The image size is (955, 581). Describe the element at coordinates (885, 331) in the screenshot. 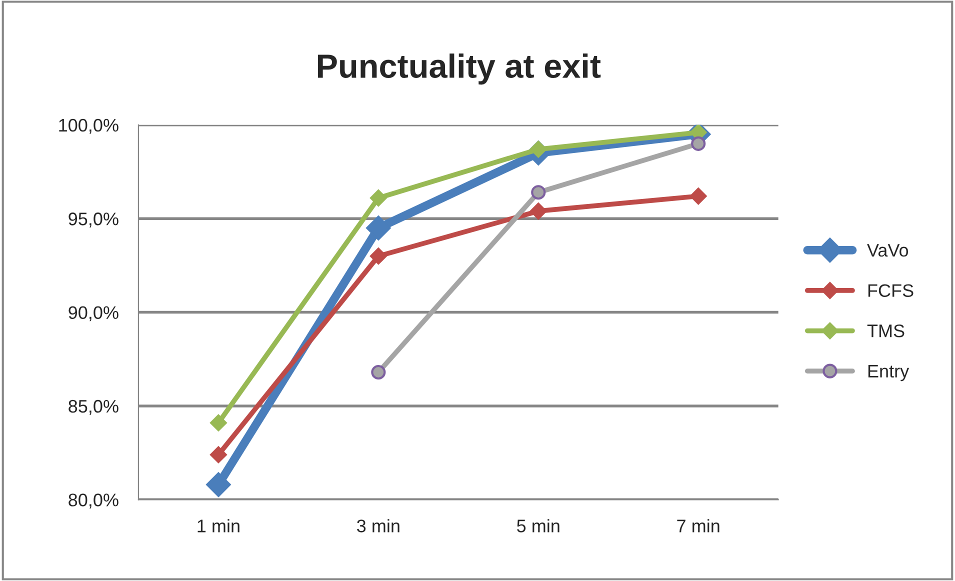

I see `legend-label: TMS` at that location.